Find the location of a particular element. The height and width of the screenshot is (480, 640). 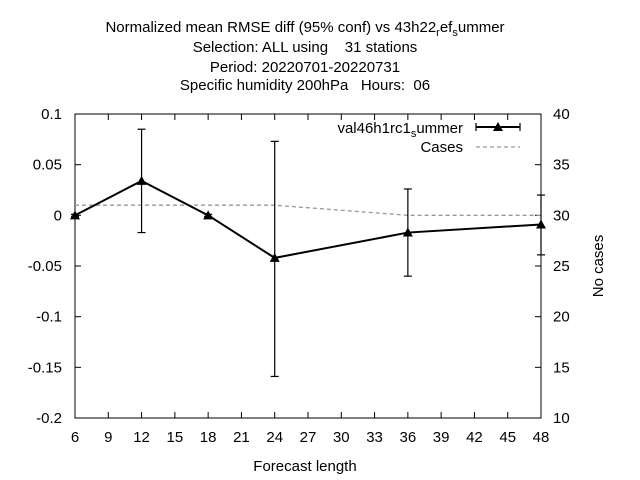

x-tick-label: 6 is located at coordinates (75, 437).